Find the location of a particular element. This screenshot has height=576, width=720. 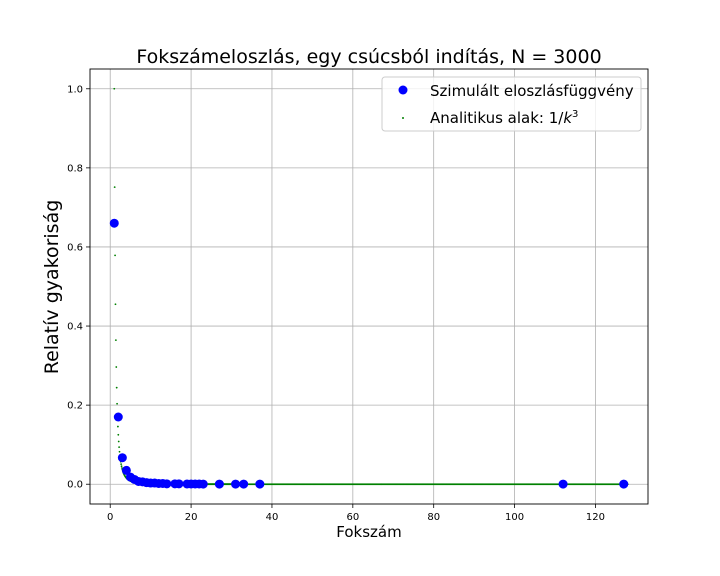

y-axis-label: Relatív gyakoriság is located at coordinates (52, 287).